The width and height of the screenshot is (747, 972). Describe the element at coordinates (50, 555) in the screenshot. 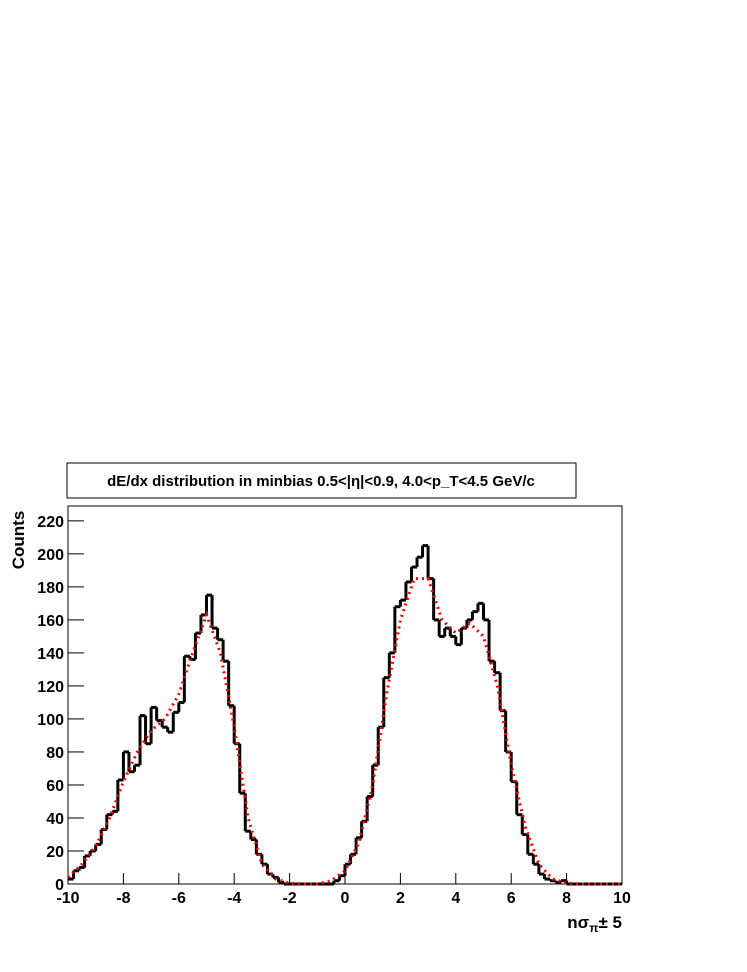

I see `y-tick-label: 200` at that location.